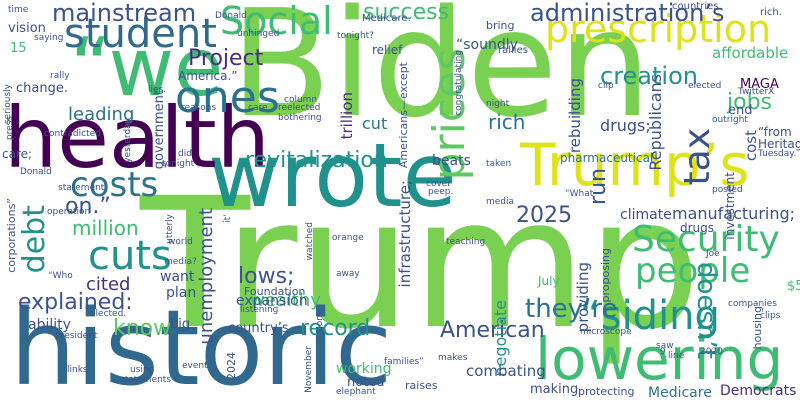 This screenshot has width=800, height=400. Describe the element at coordinates (706, 310) in the screenshot. I see `word-doesnt: doesn’t` at that location.